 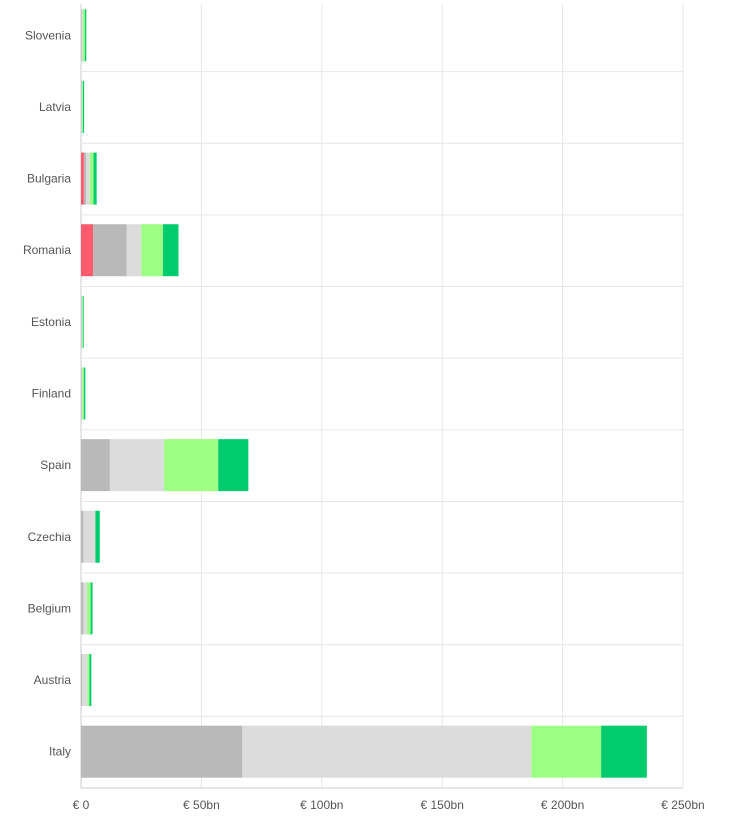 I want to click on category-label: Romania, so click(x=47, y=250).